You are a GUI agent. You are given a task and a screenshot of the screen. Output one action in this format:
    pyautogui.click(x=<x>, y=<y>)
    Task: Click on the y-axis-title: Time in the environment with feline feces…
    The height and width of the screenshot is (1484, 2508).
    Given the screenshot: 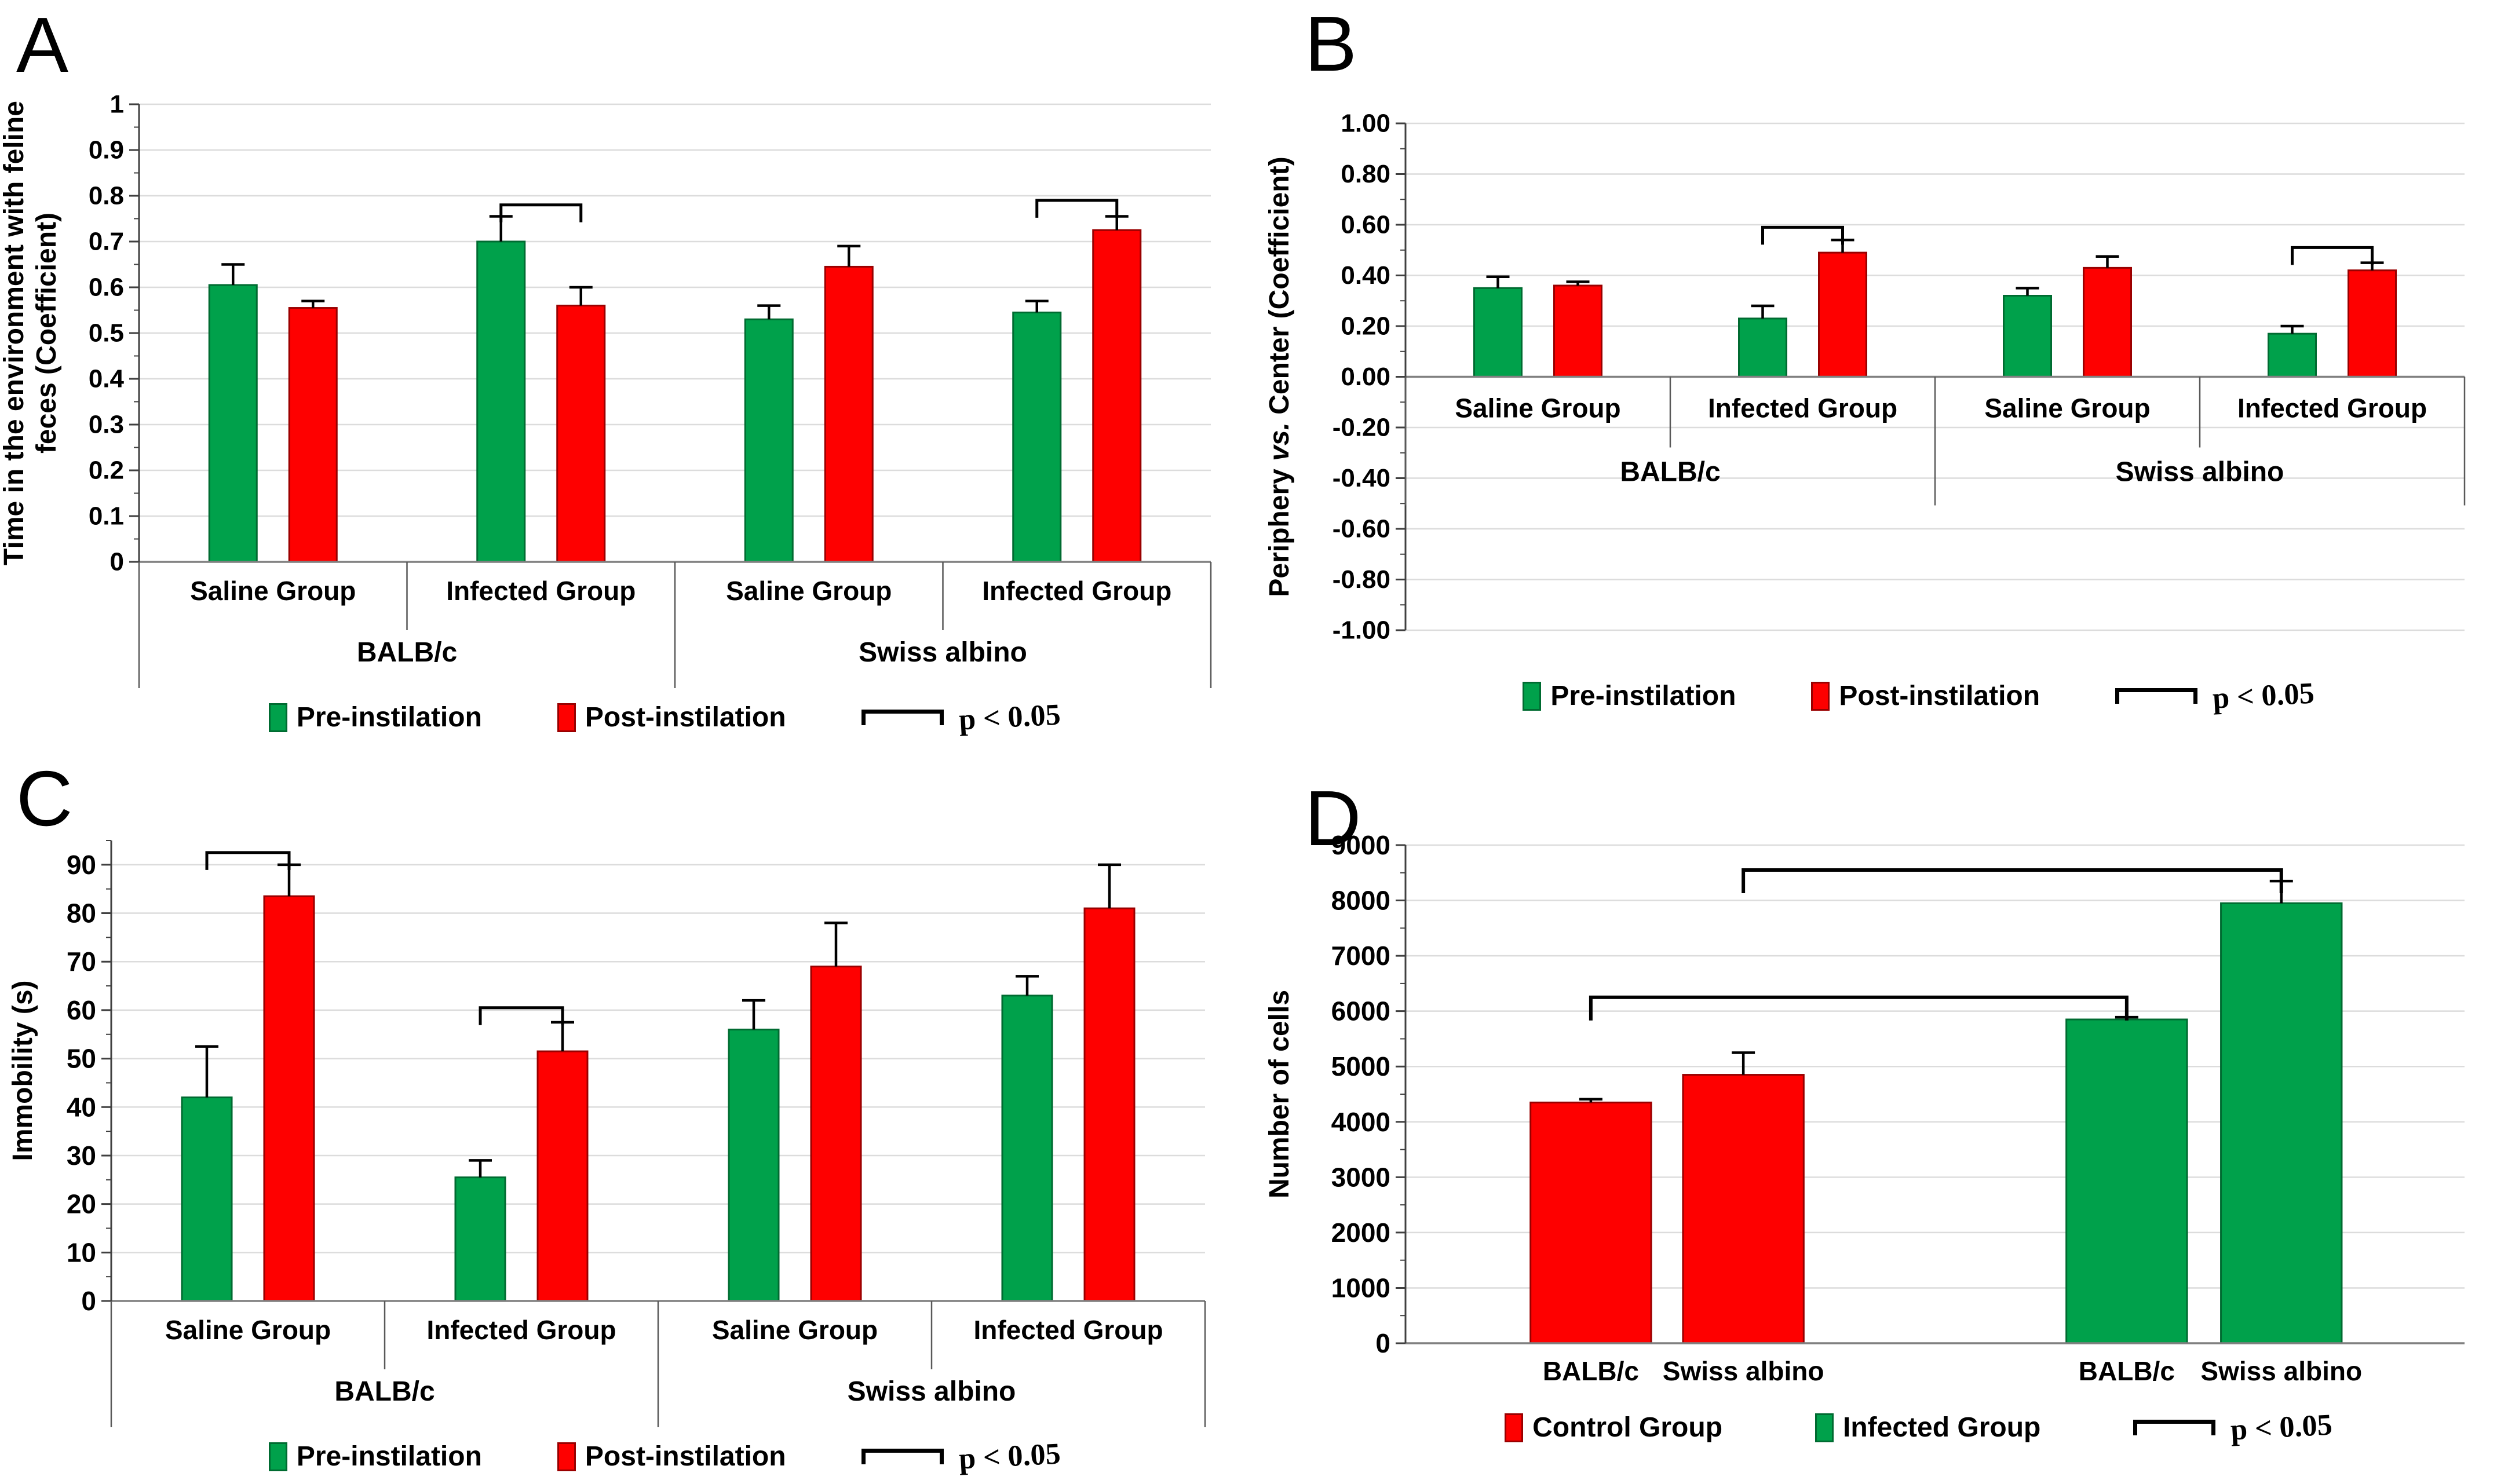 What is the action you would take?
    pyautogui.click(x=31, y=333)
    